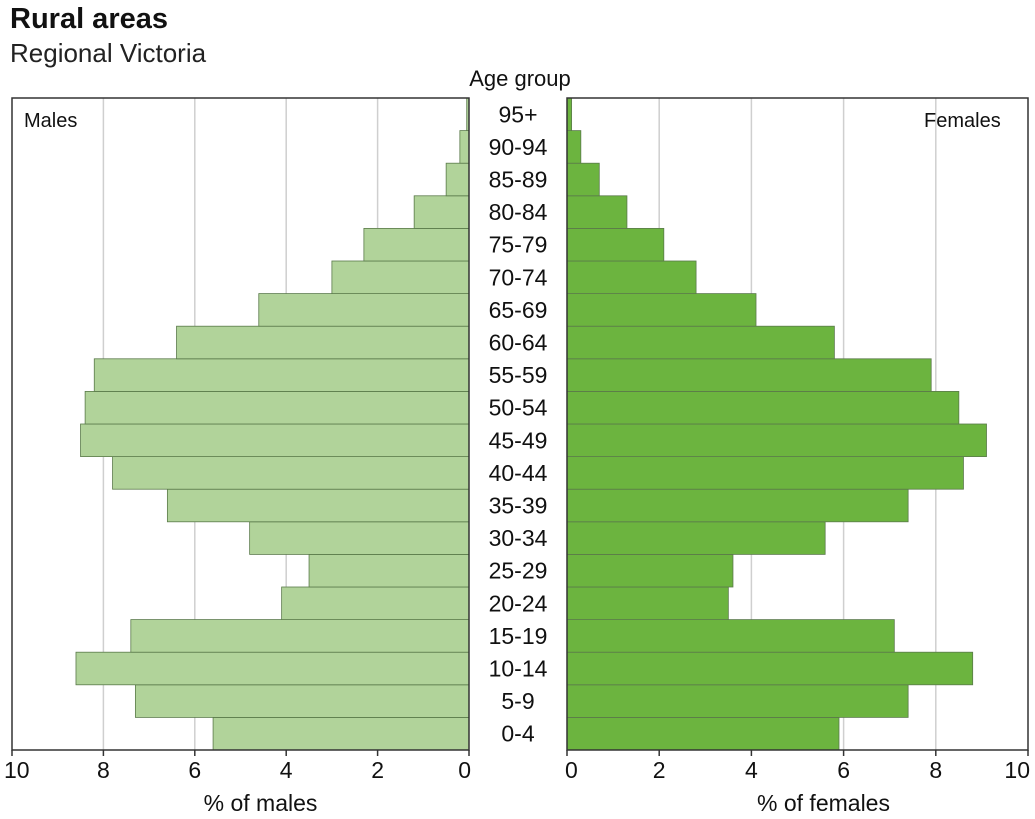 The height and width of the screenshot is (819, 1035). I want to click on age-group-label: 50-54, so click(518, 408).